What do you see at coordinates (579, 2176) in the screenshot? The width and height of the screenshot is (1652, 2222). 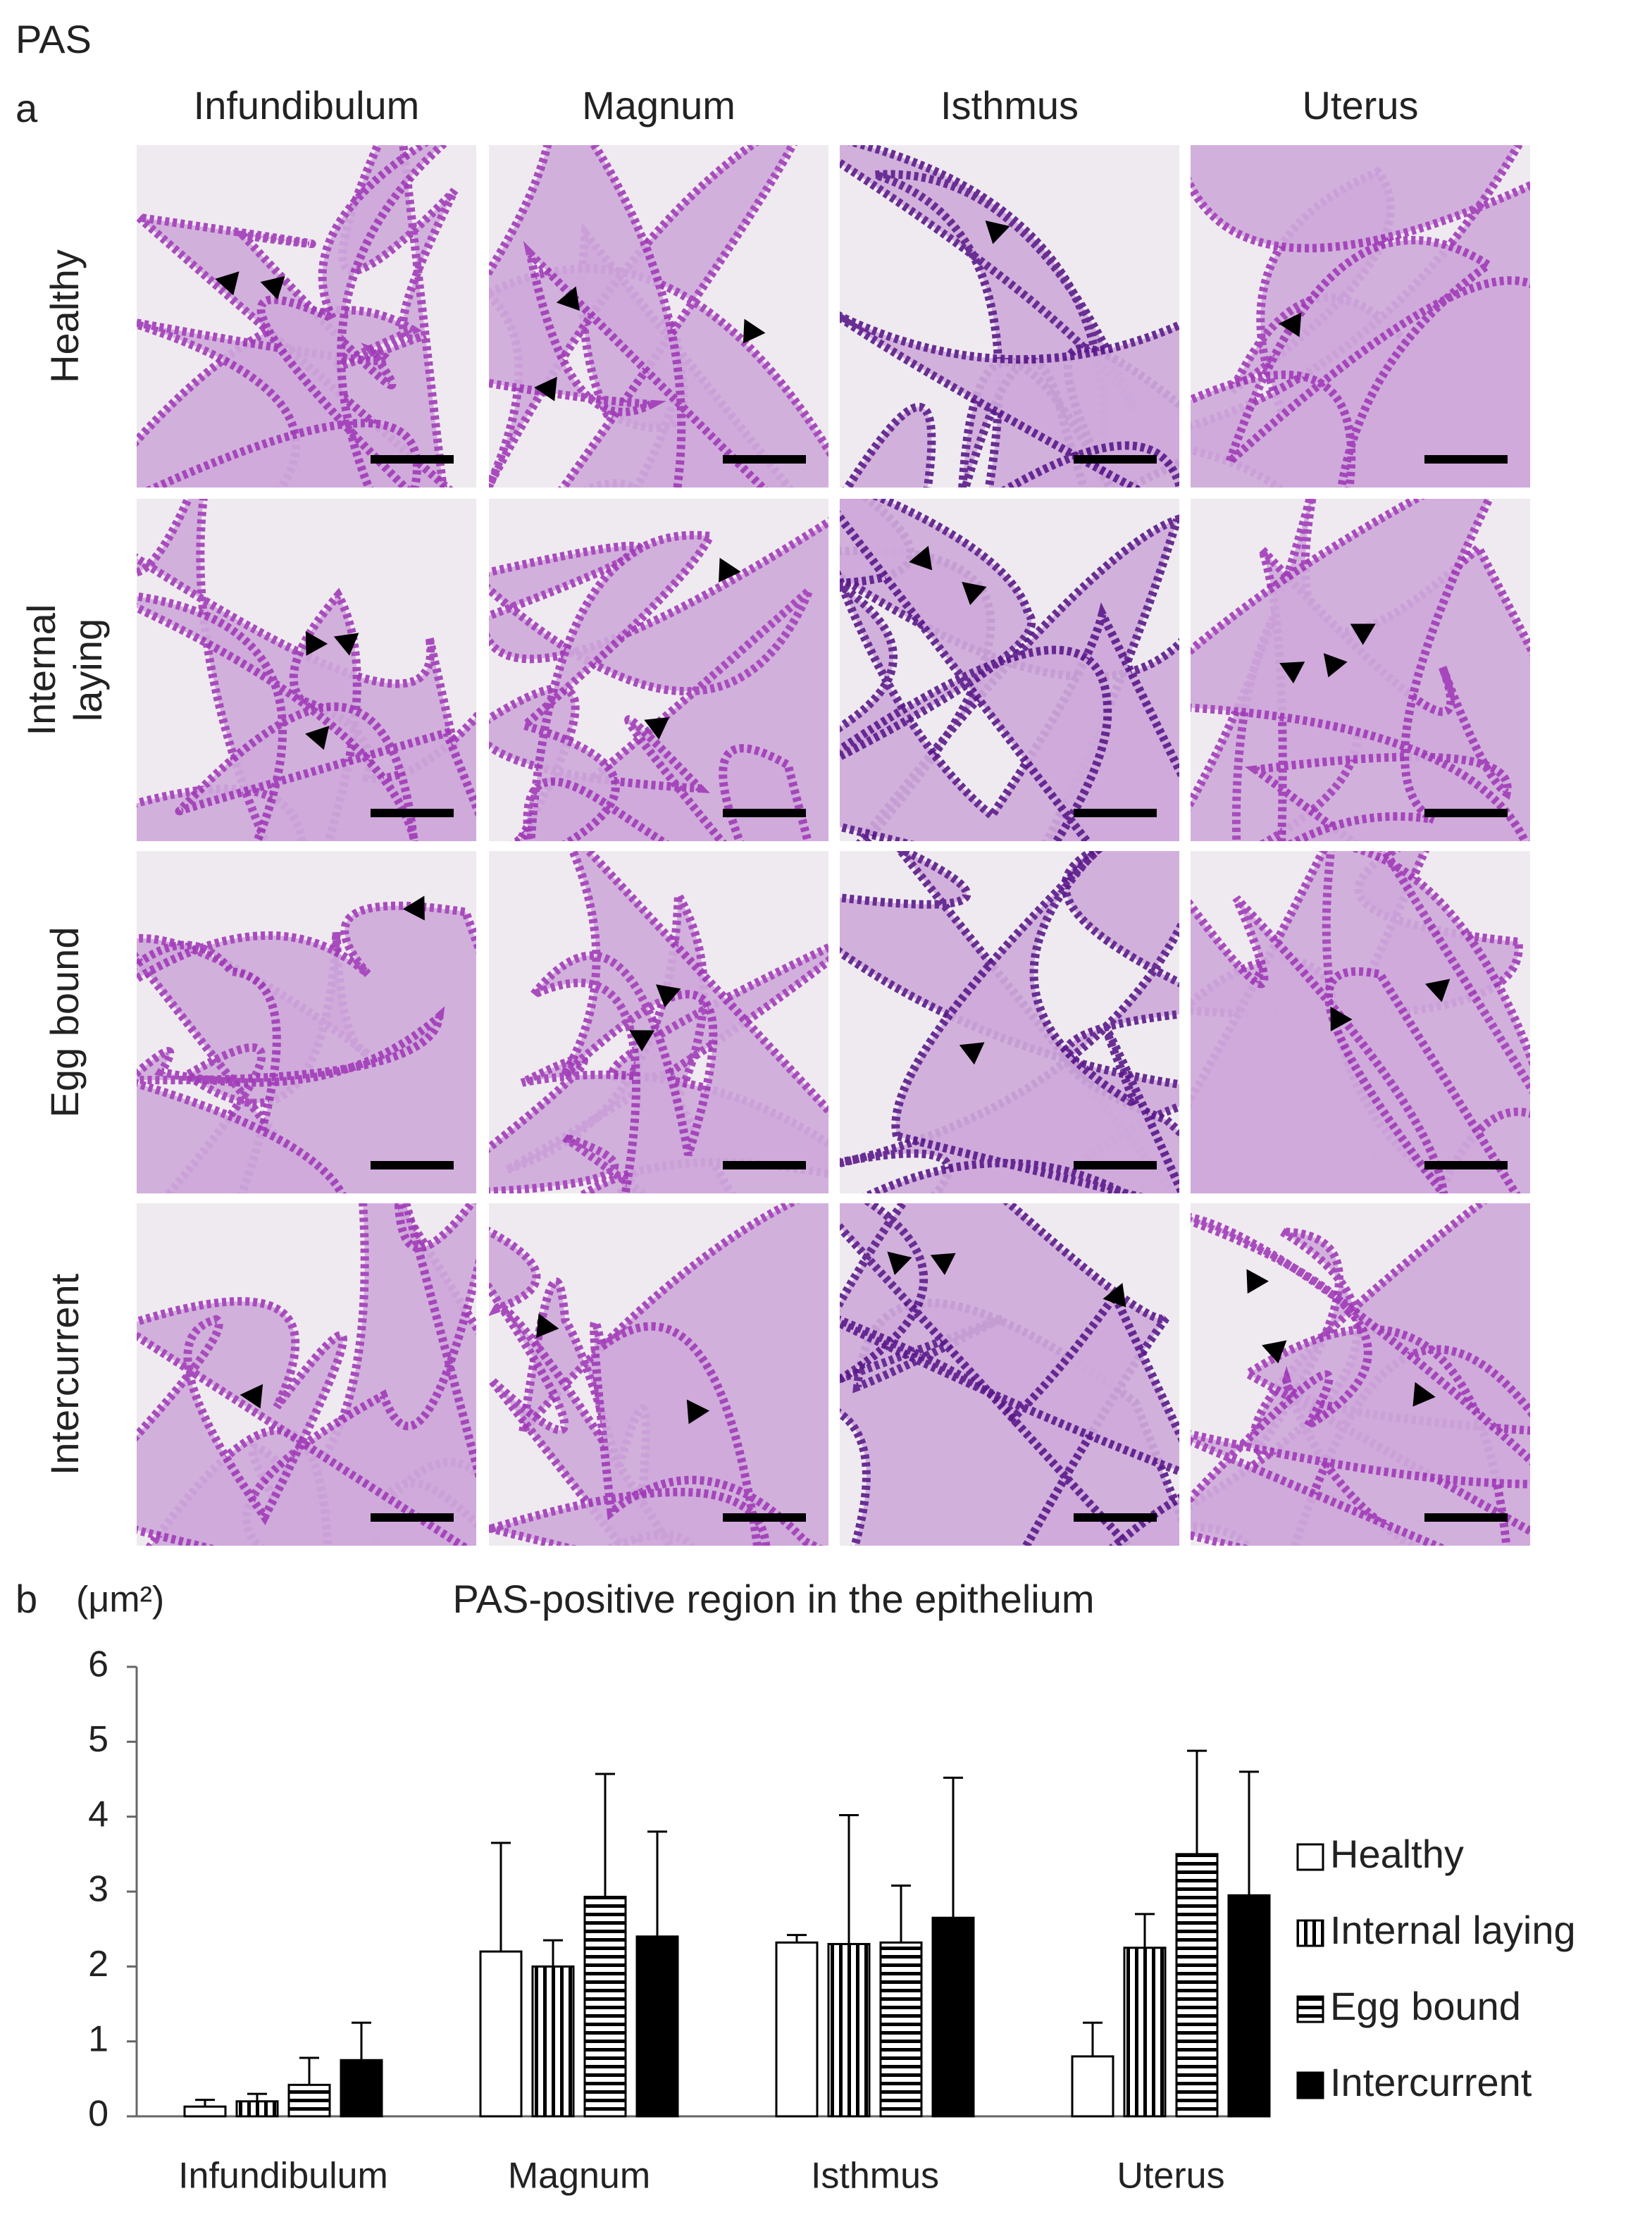 I see `x-tick-label: Magnum` at bounding box center [579, 2176].